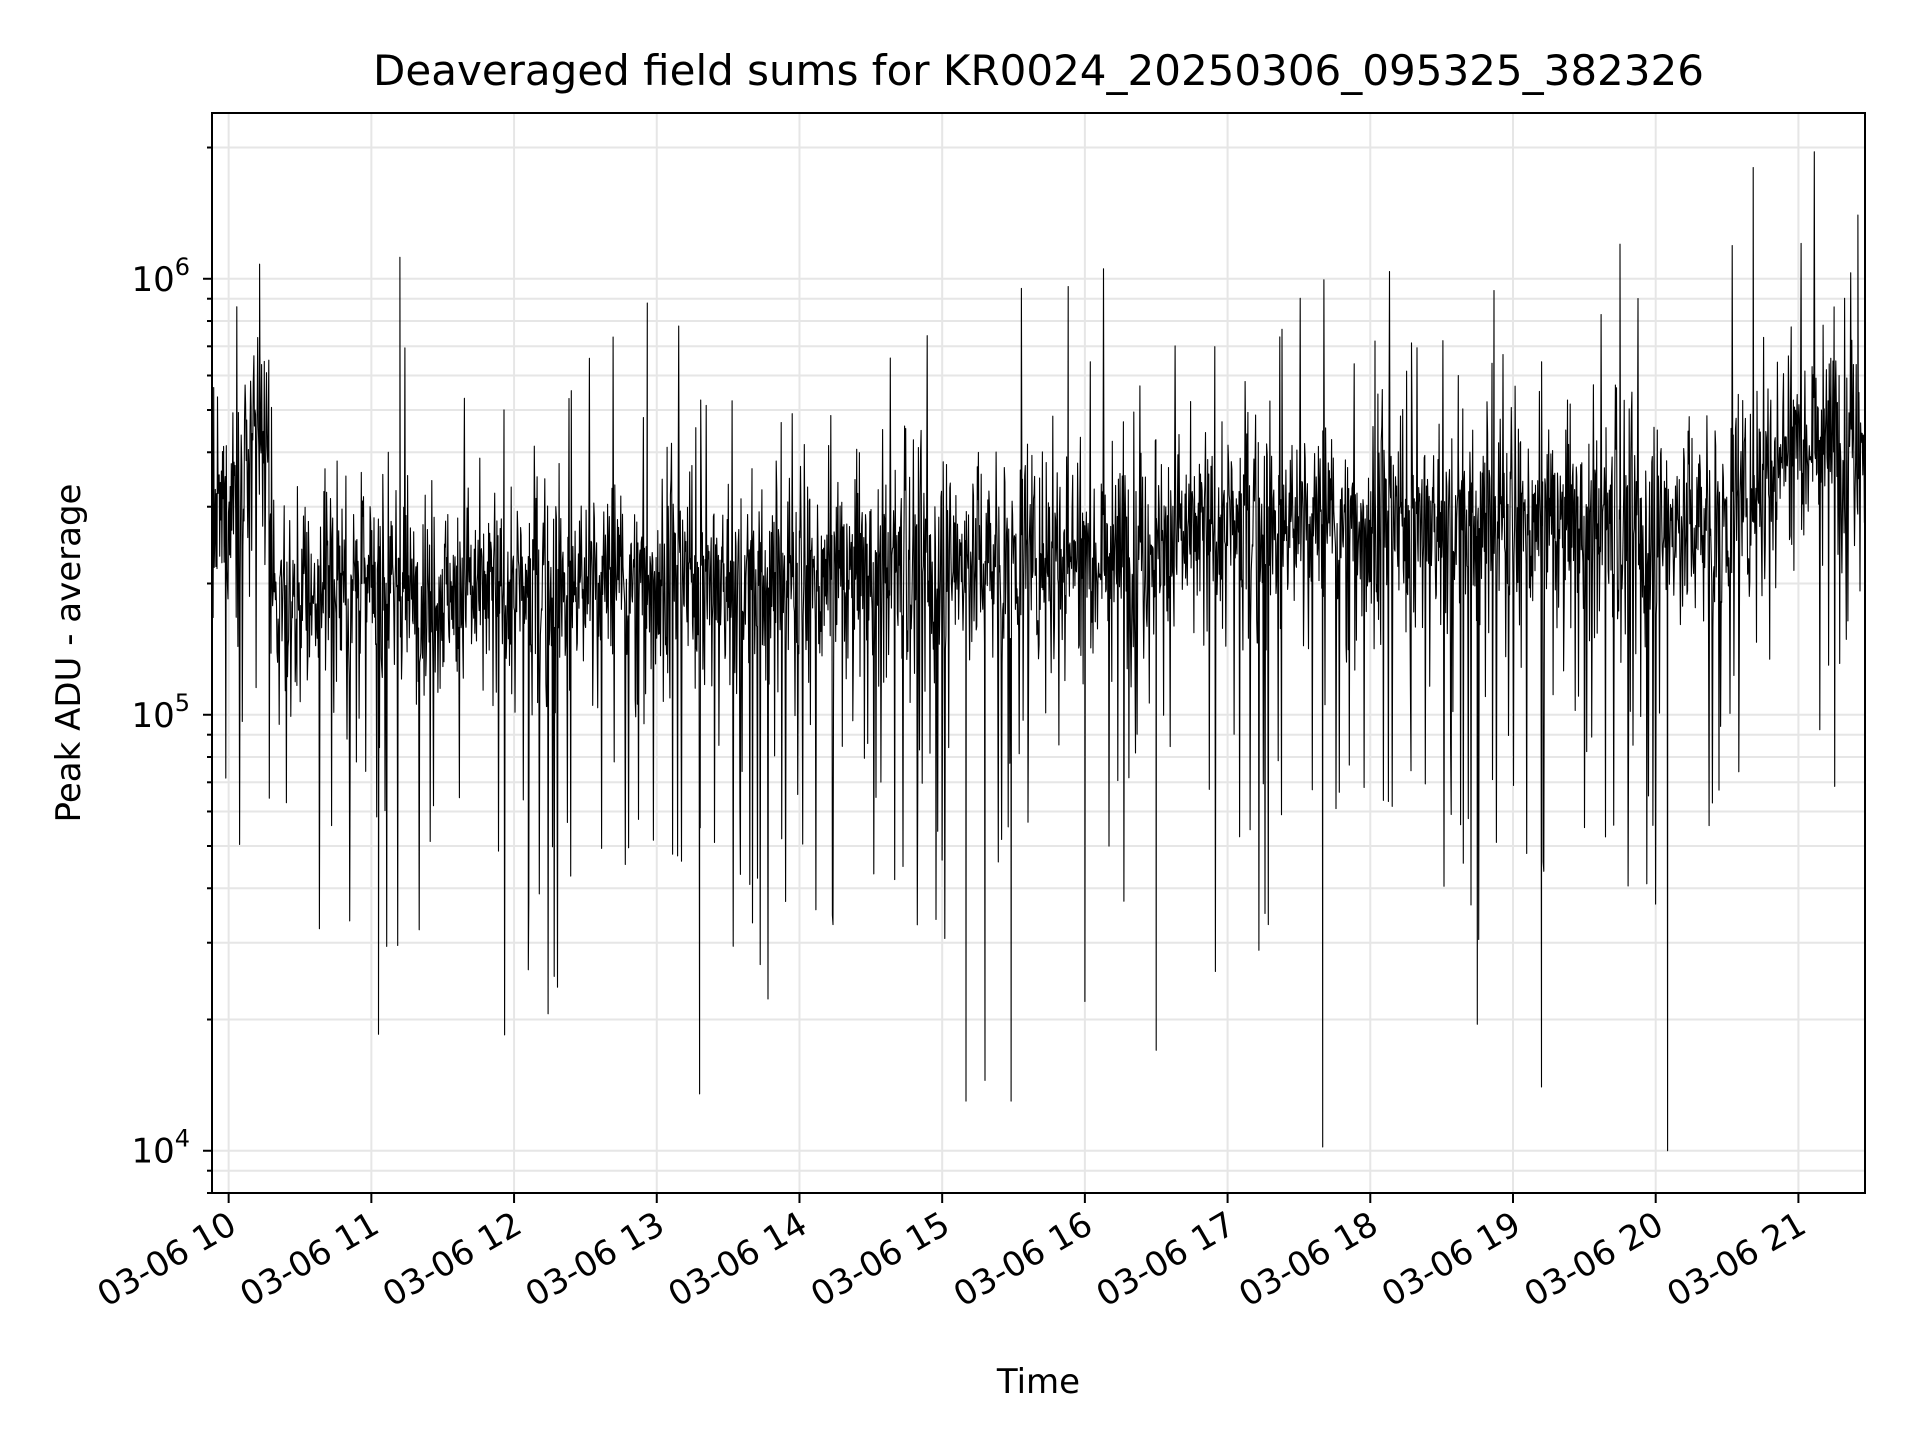  I want to click on y-axis-label: Peak ADU - average, so click(69, 653).